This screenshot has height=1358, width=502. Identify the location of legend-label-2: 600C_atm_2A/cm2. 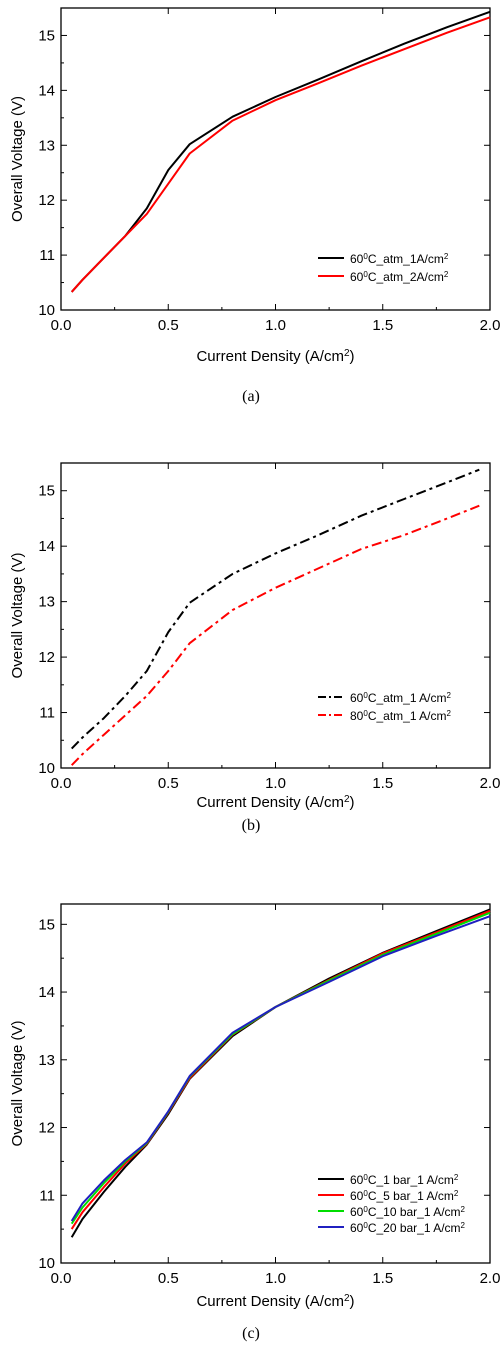
(399, 277).